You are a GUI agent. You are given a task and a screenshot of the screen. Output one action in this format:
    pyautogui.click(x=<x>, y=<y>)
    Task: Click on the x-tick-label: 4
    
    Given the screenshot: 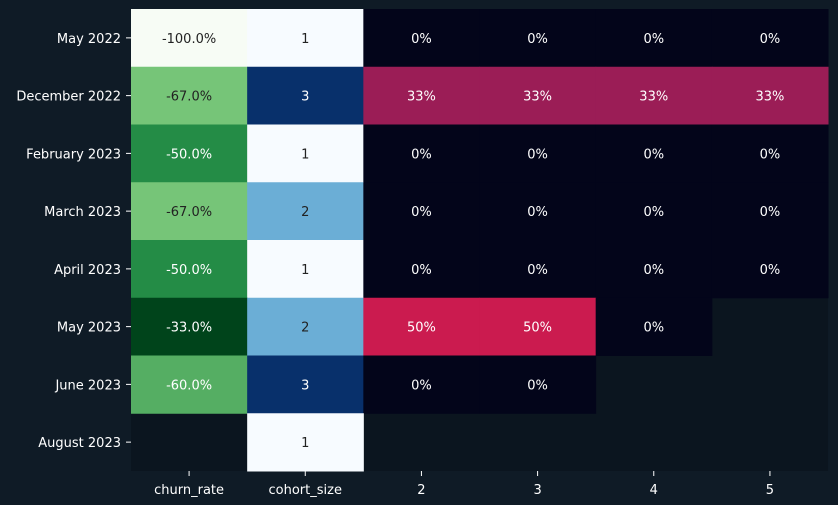 What is the action you would take?
    pyautogui.click(x=654, y=490)
    